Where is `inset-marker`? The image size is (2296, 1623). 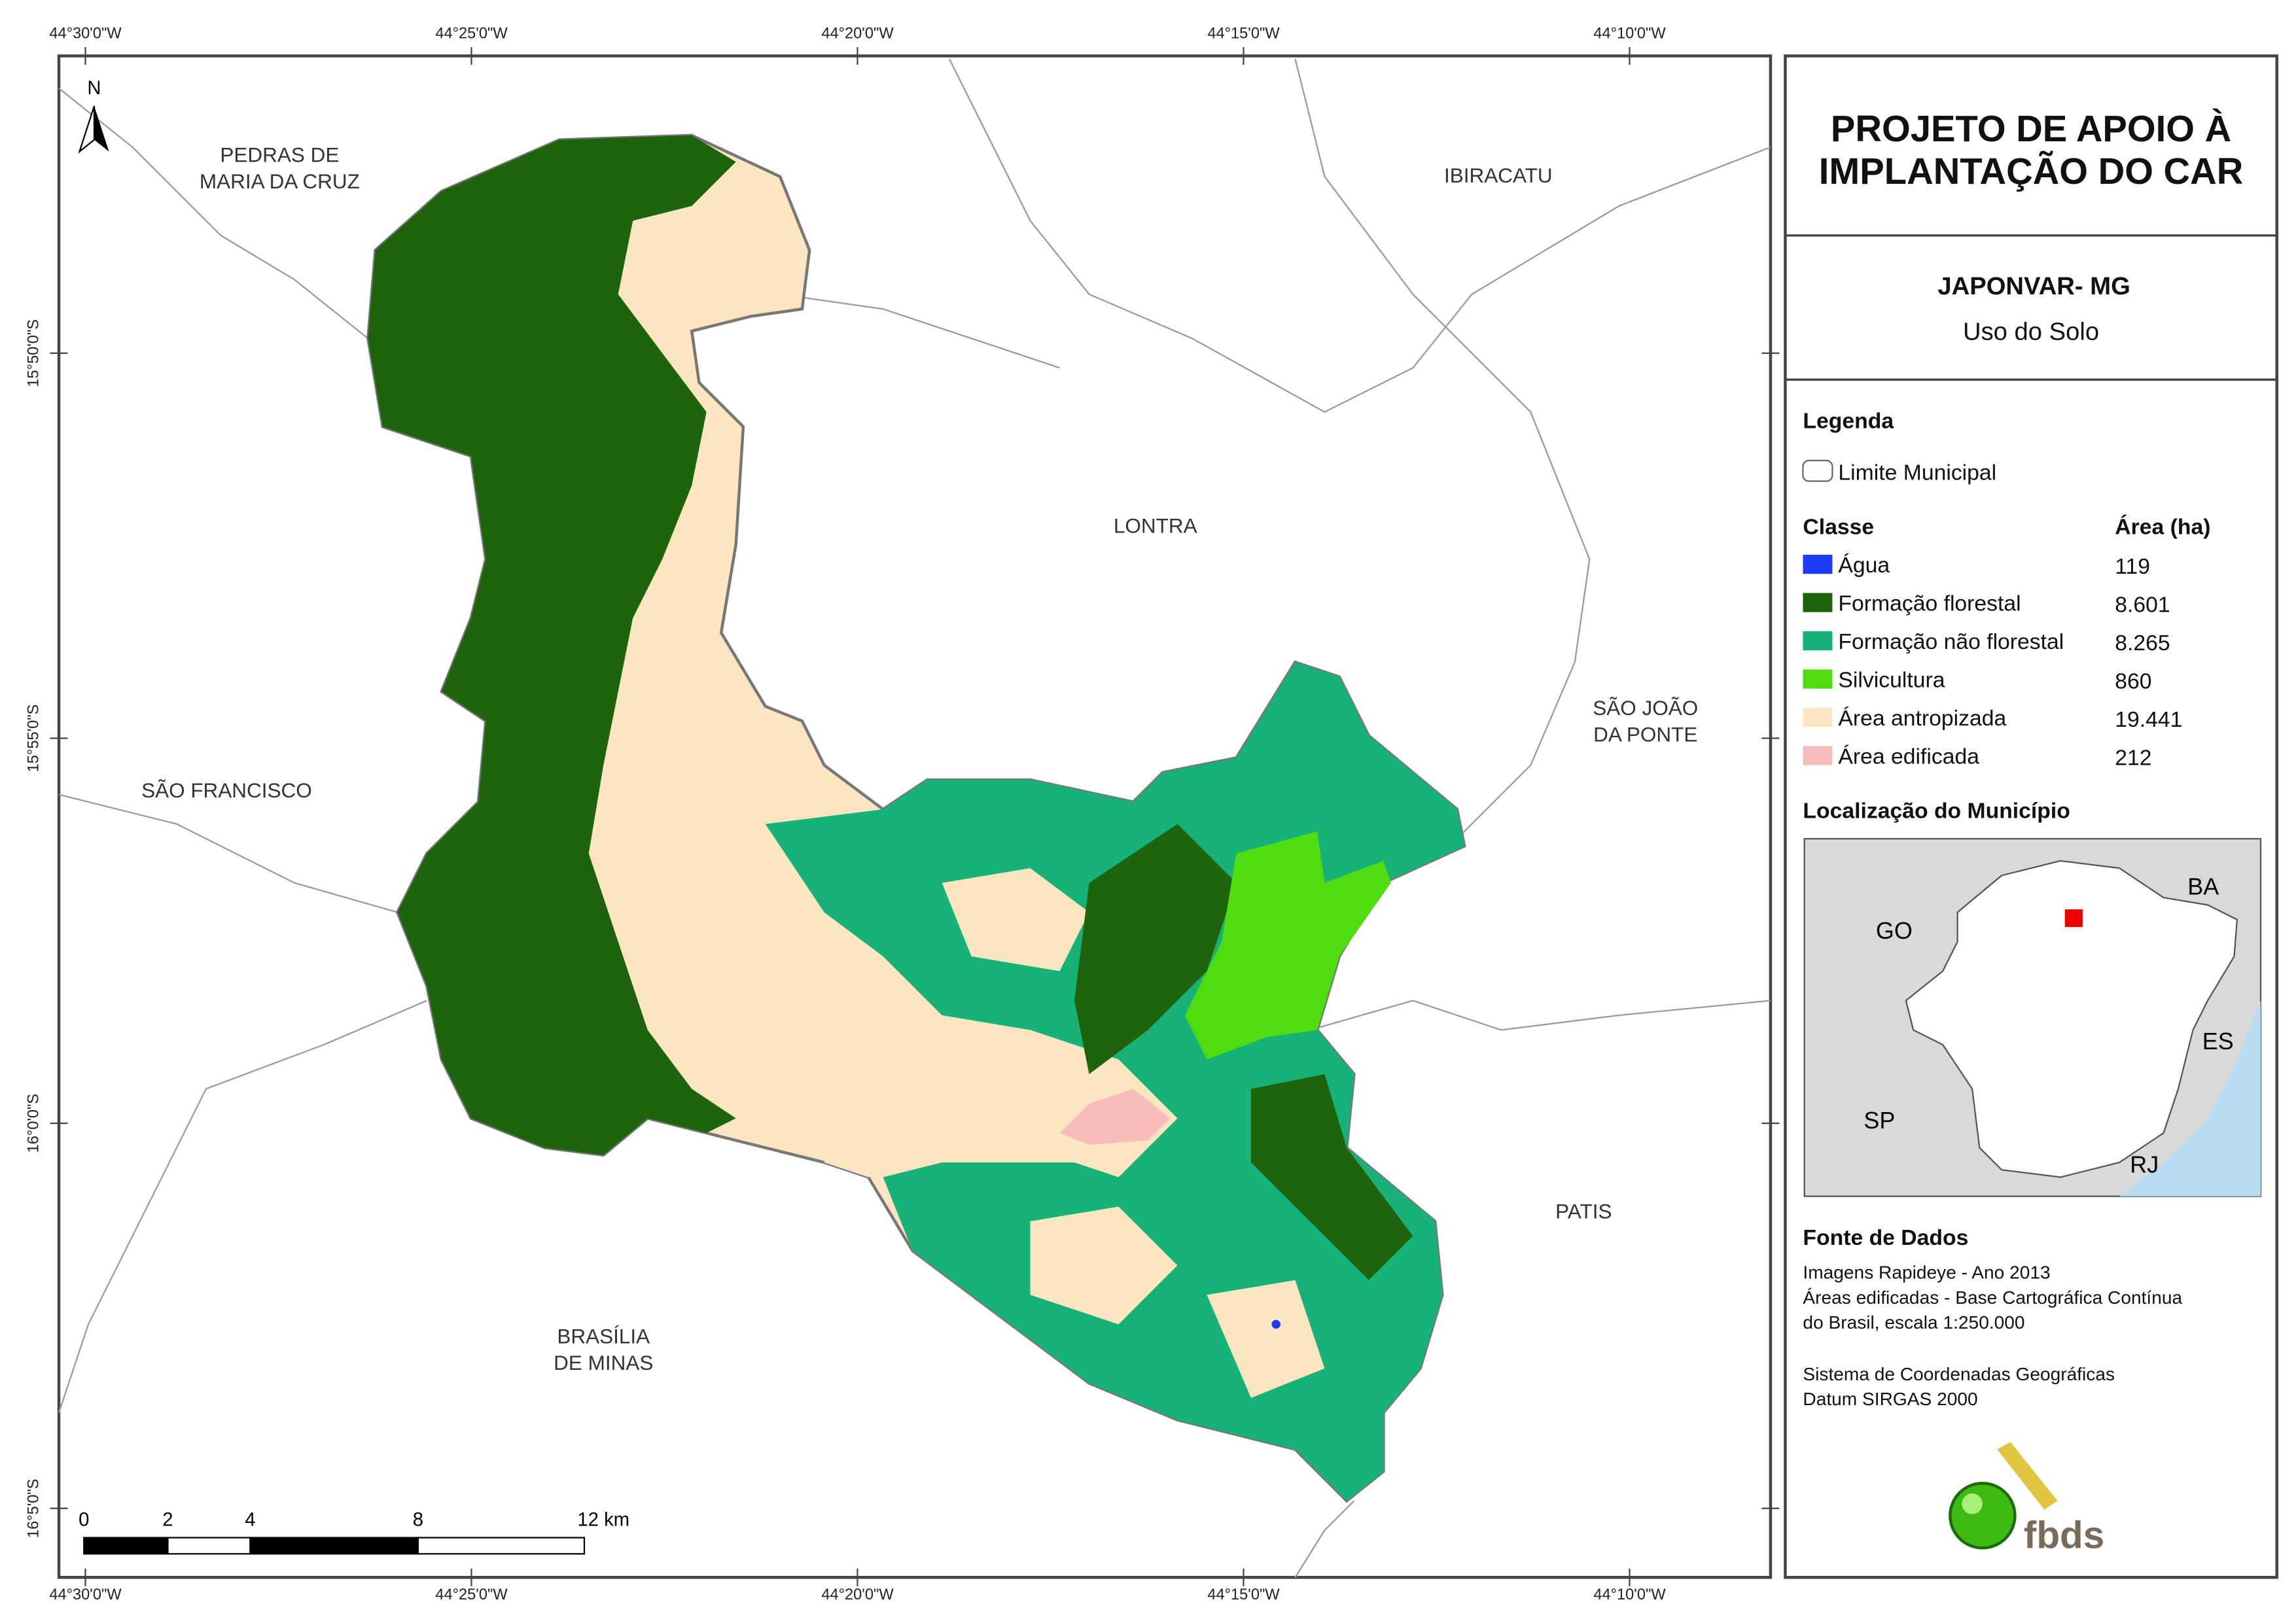 inset-marker is located at coordinates (2073, 919).